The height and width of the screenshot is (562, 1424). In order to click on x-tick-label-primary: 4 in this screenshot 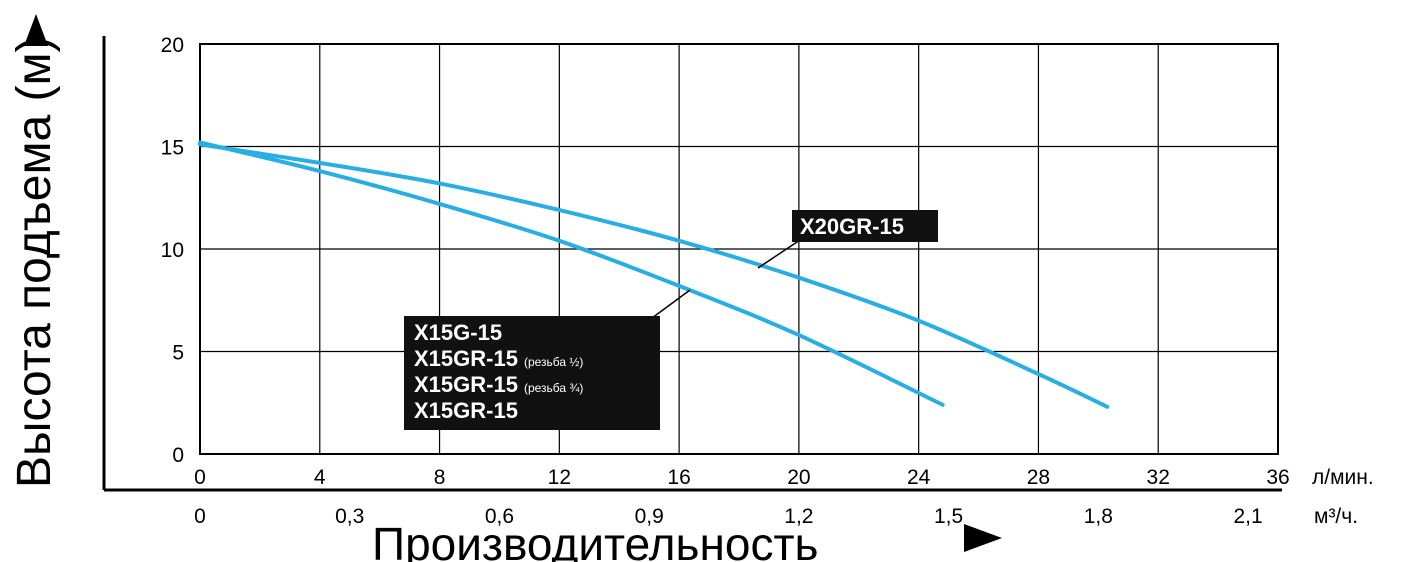, I will do `click(320, 477)`.